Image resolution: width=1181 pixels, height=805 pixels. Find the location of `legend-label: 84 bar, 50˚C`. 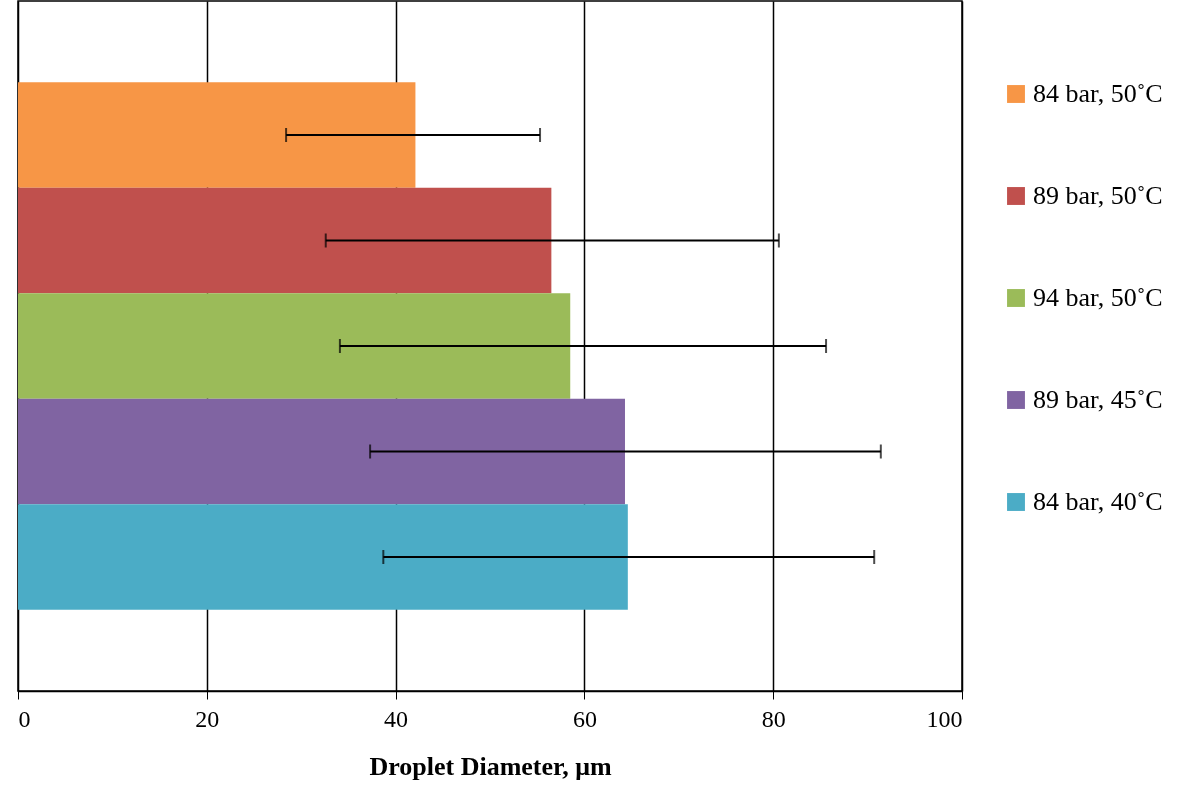

legend-label: 84 bar, 50˚C is located at coordinates (1098, 93).